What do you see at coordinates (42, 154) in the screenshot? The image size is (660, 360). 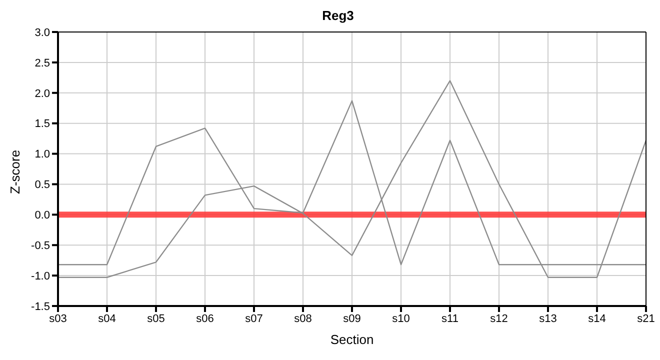 I see `y-tick-label: 1.0` at bounding box center [42, 154].